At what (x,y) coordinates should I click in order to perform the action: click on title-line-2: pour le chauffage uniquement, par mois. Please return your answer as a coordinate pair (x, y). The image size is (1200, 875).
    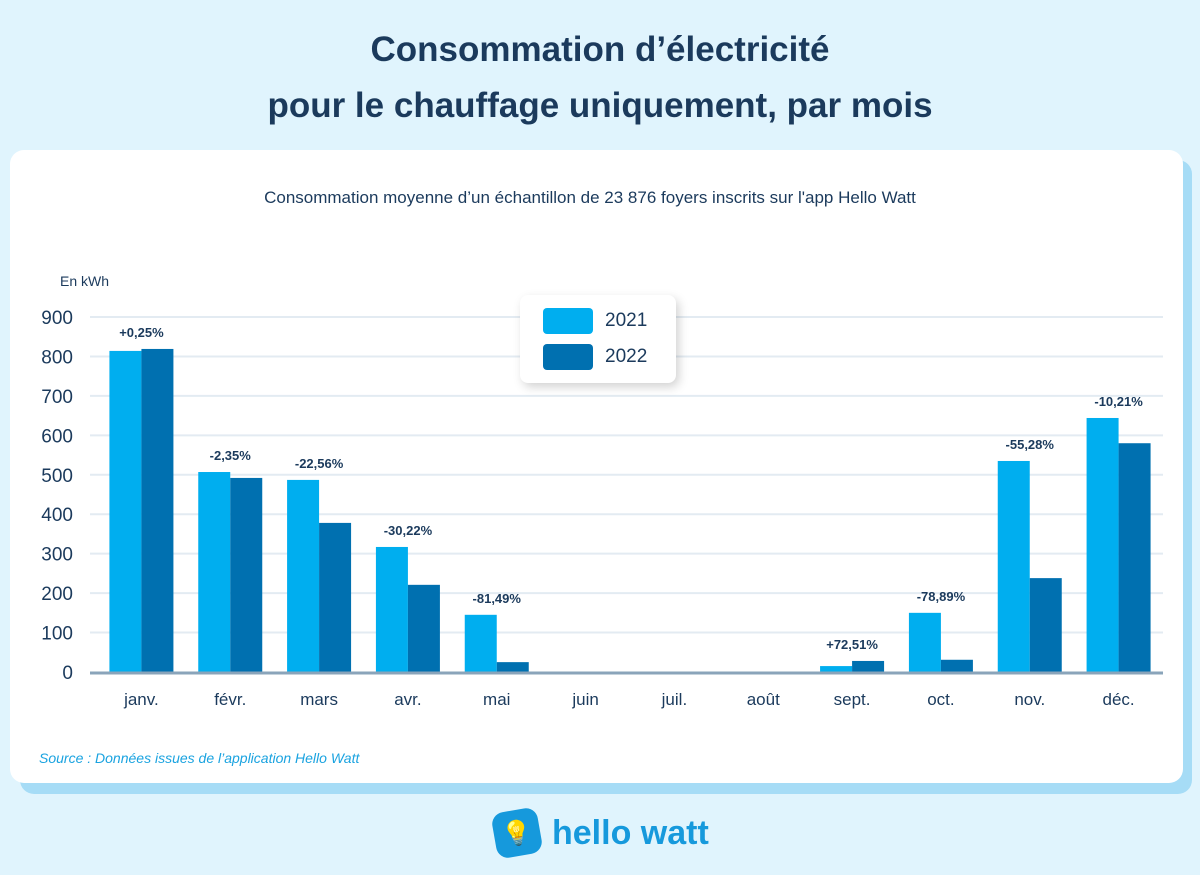
    Looking at the image, I should click on (600, 105).